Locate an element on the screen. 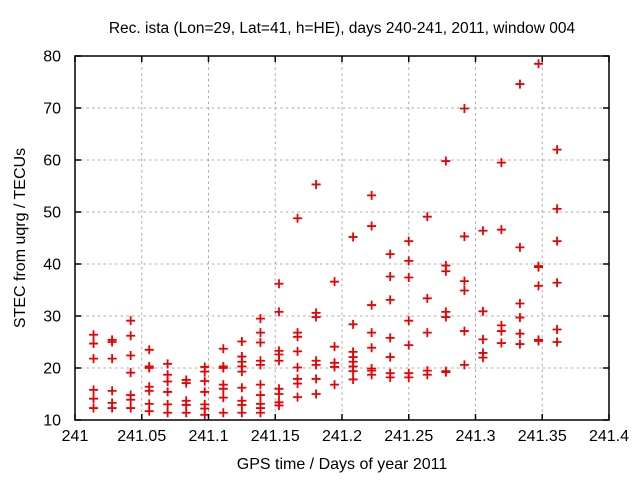  x-tick-label: 241.25 is located at coordinates (408, 436).